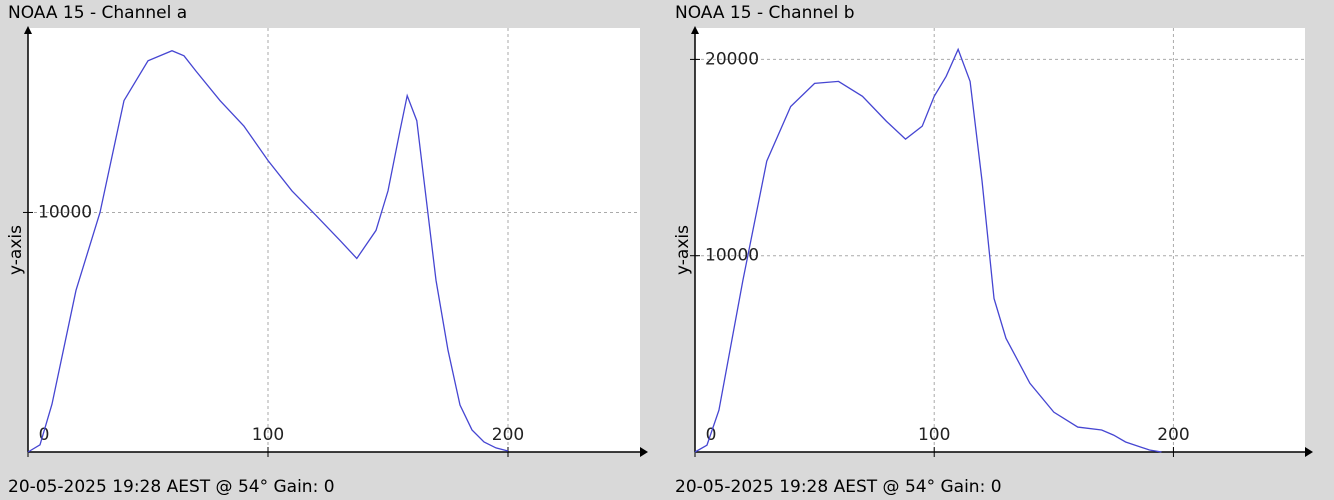  I want to click on x-tick-label: 0, so click(44, 435).